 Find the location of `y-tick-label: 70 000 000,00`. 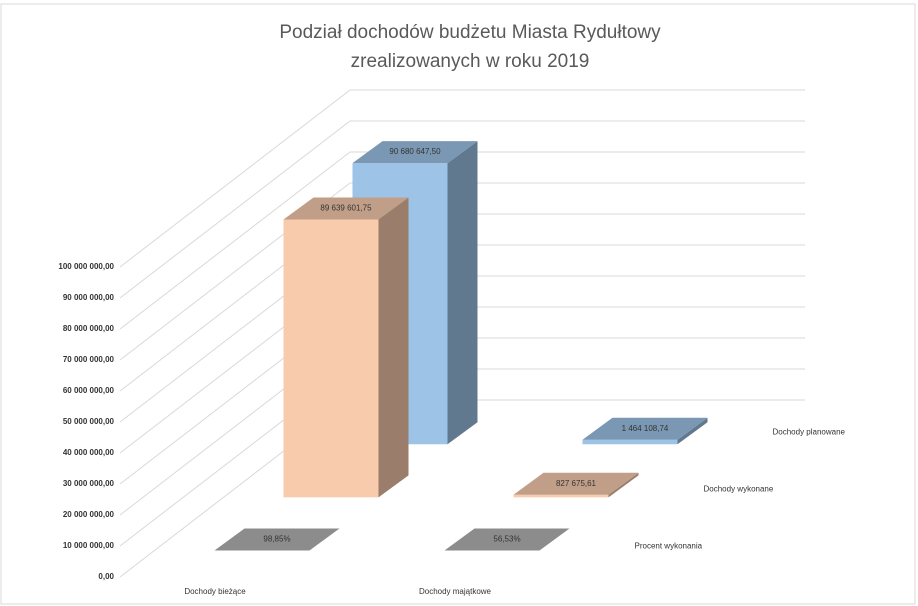

y-tick-label: 70 000 000,00 is located at coordinates (89, 359).